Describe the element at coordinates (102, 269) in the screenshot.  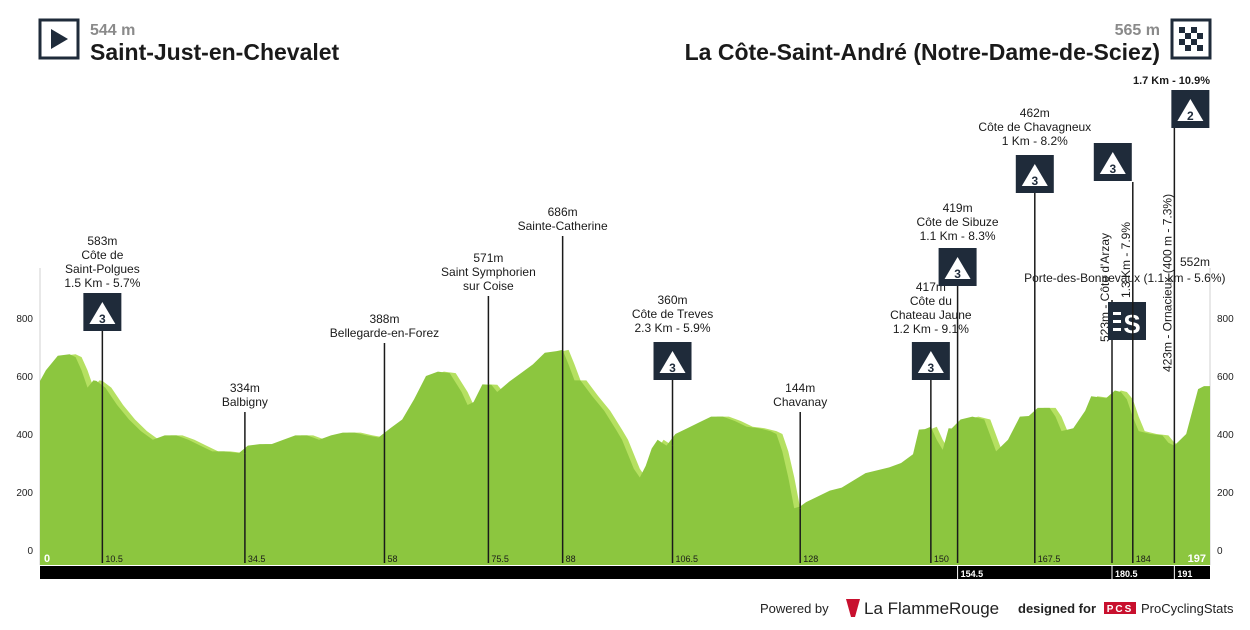
I see `marker-label: Saint-Polgues` at that location.